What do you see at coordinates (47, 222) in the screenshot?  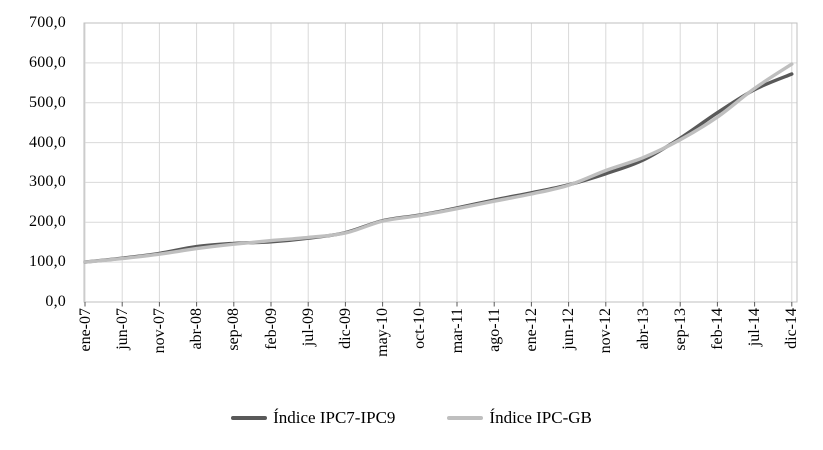 I see `y-tick-label: 200,0` at bounding box center [47, 222].